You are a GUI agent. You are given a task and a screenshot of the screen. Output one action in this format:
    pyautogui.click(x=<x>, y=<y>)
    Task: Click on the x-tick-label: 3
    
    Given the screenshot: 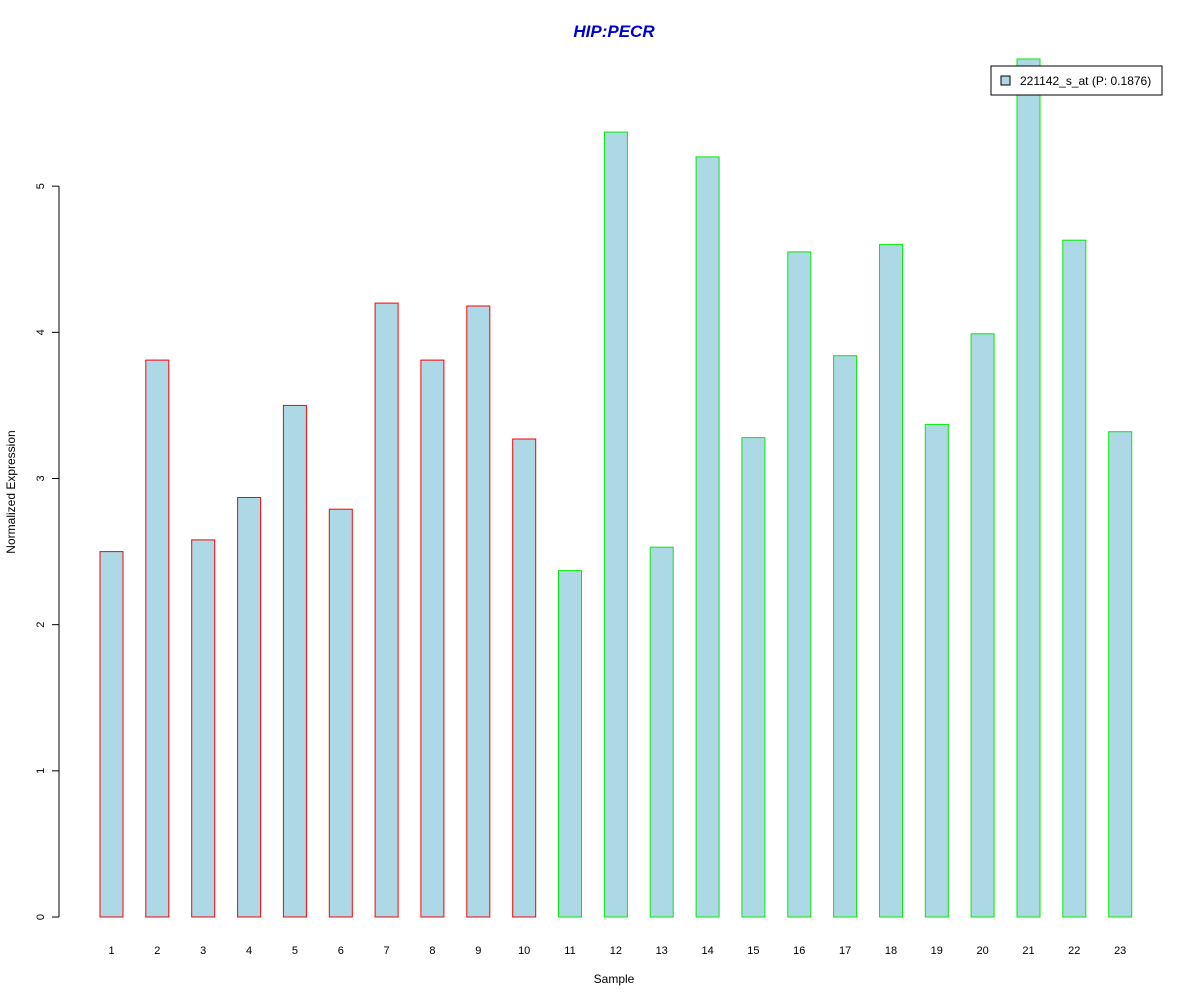 What is the action you would take?
    pyautogui.click(x=203, y=951)
    